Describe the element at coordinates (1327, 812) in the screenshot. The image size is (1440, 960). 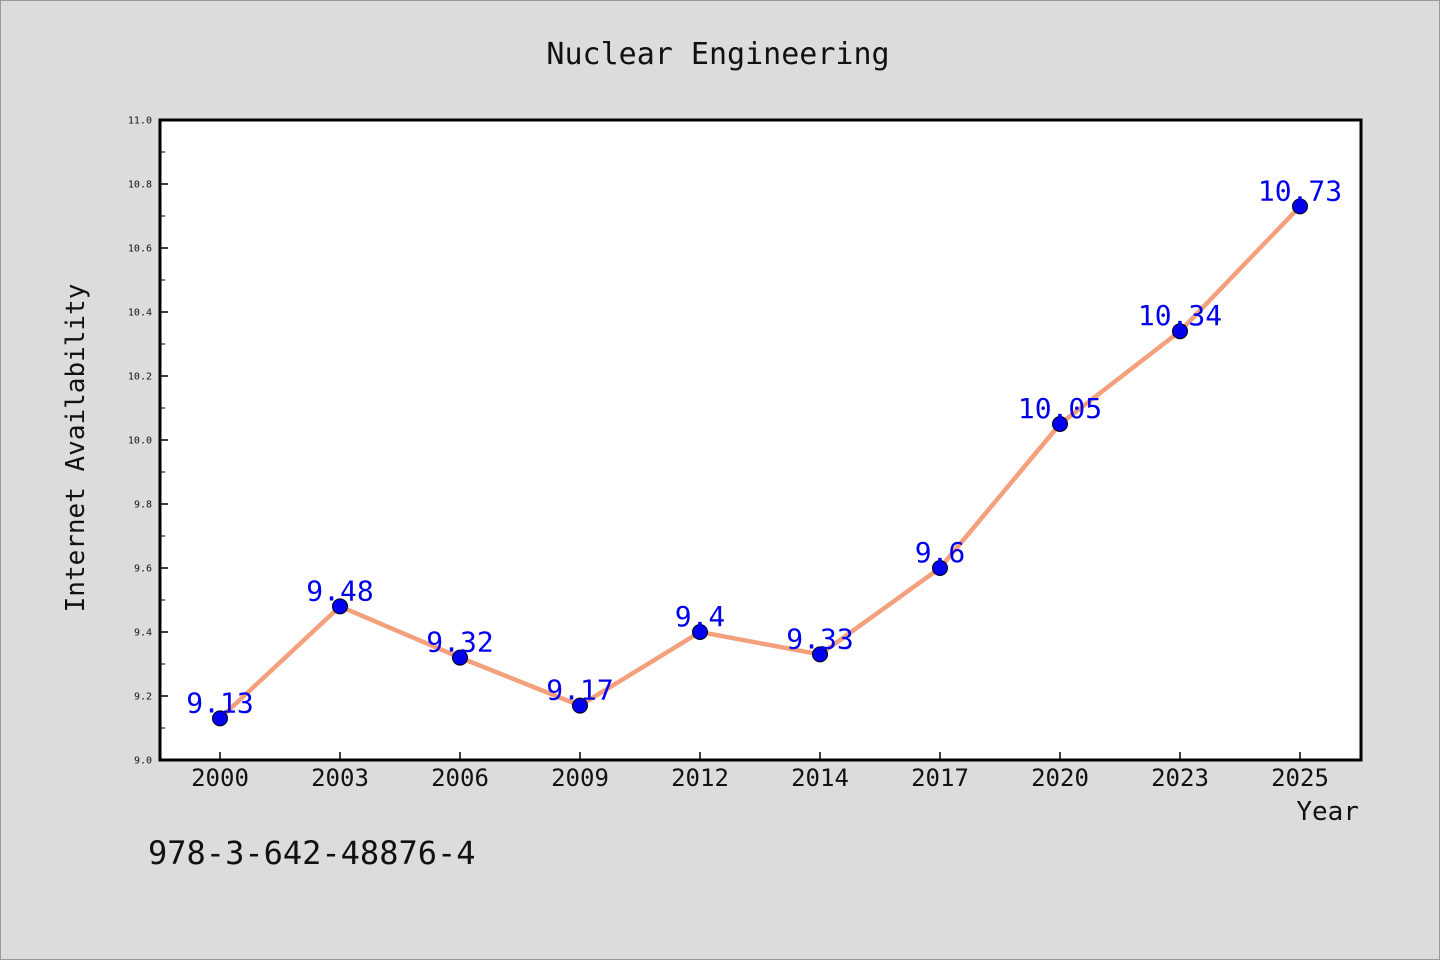
I see `x-axis-label: Year` at that location.